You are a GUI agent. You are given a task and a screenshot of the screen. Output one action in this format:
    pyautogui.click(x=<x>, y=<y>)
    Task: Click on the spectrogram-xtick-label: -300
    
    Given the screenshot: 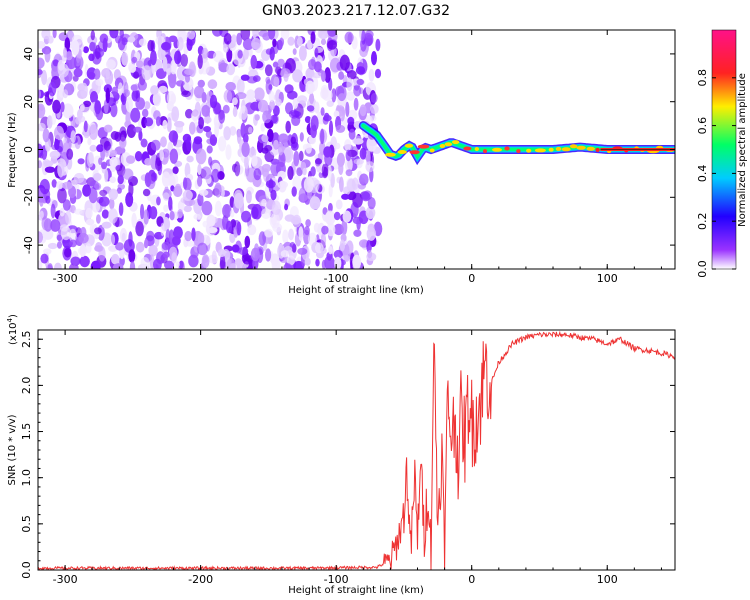 What is the action you would take?
    pyautogui.click(x=65, y=278)
    